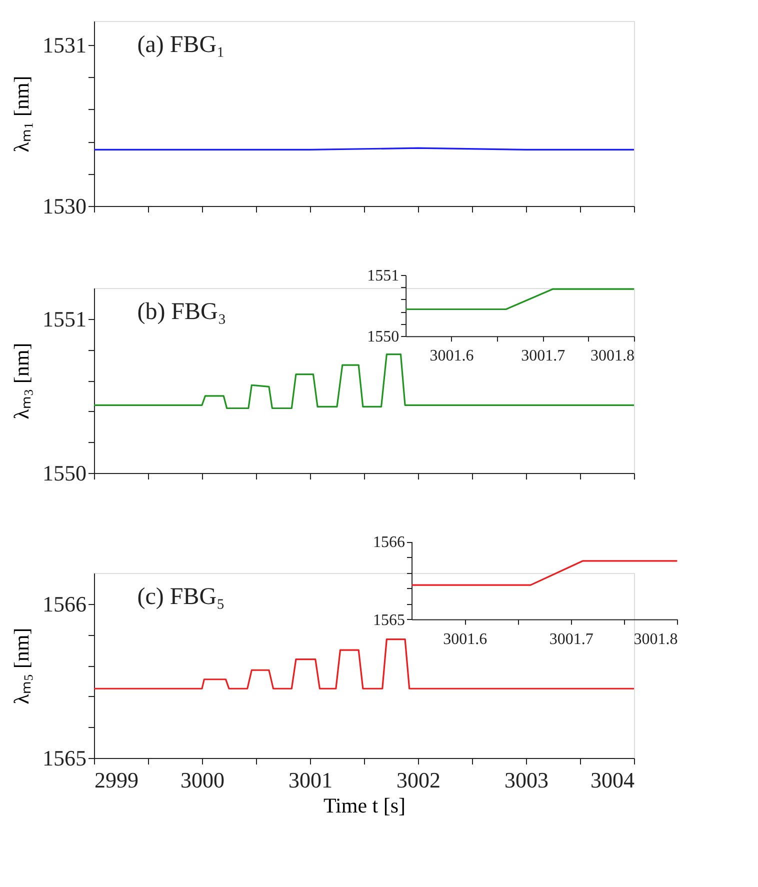 This screenshot has height=887, width=758. Describe the element at coordinates (22, 666) in the screenshot. I see `y-axis-title: λₘ₅ [nm]` at that location.